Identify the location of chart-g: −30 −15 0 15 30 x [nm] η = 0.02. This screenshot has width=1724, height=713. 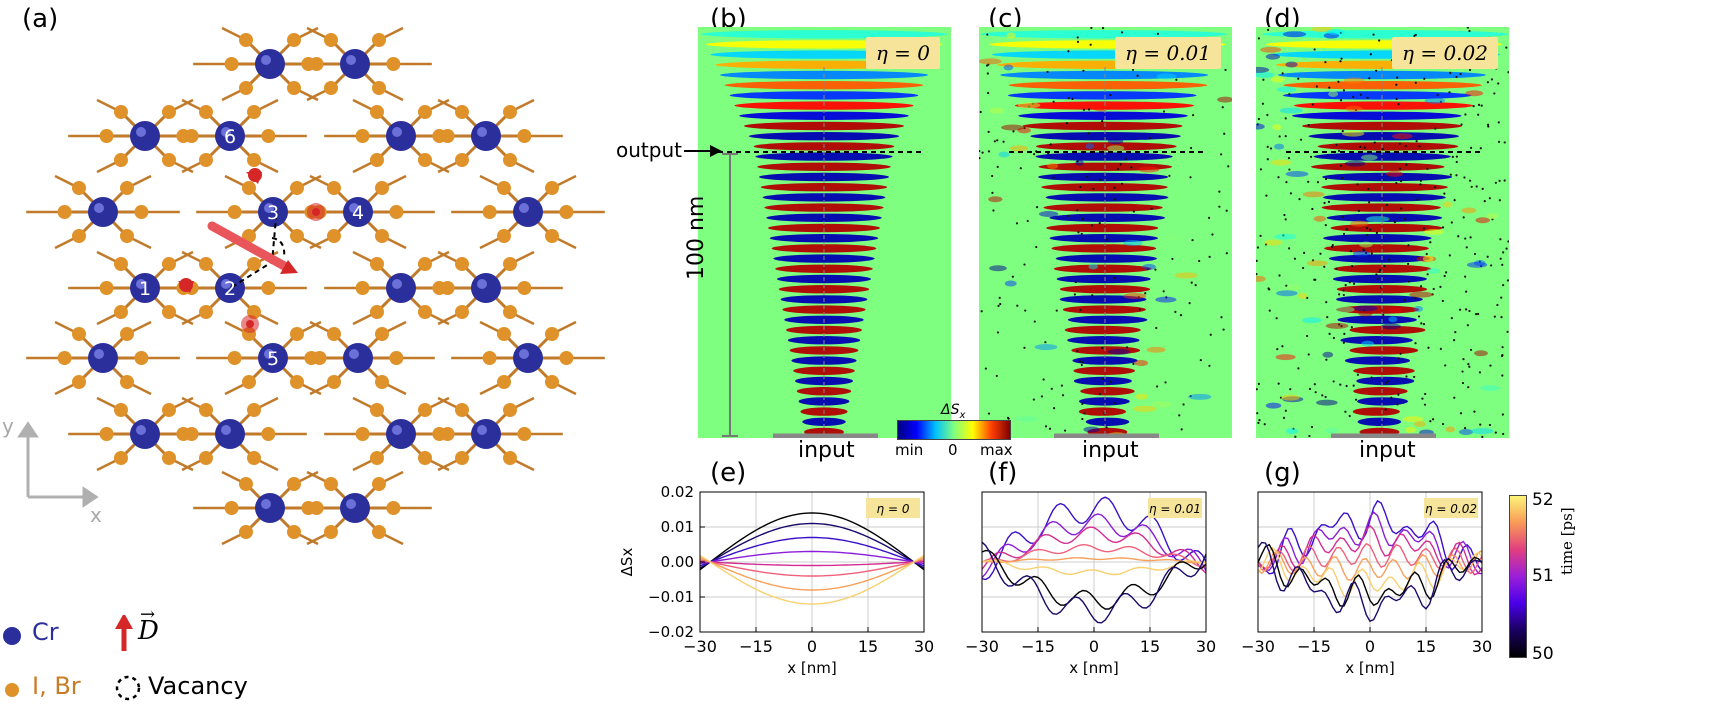
(1366, 584).